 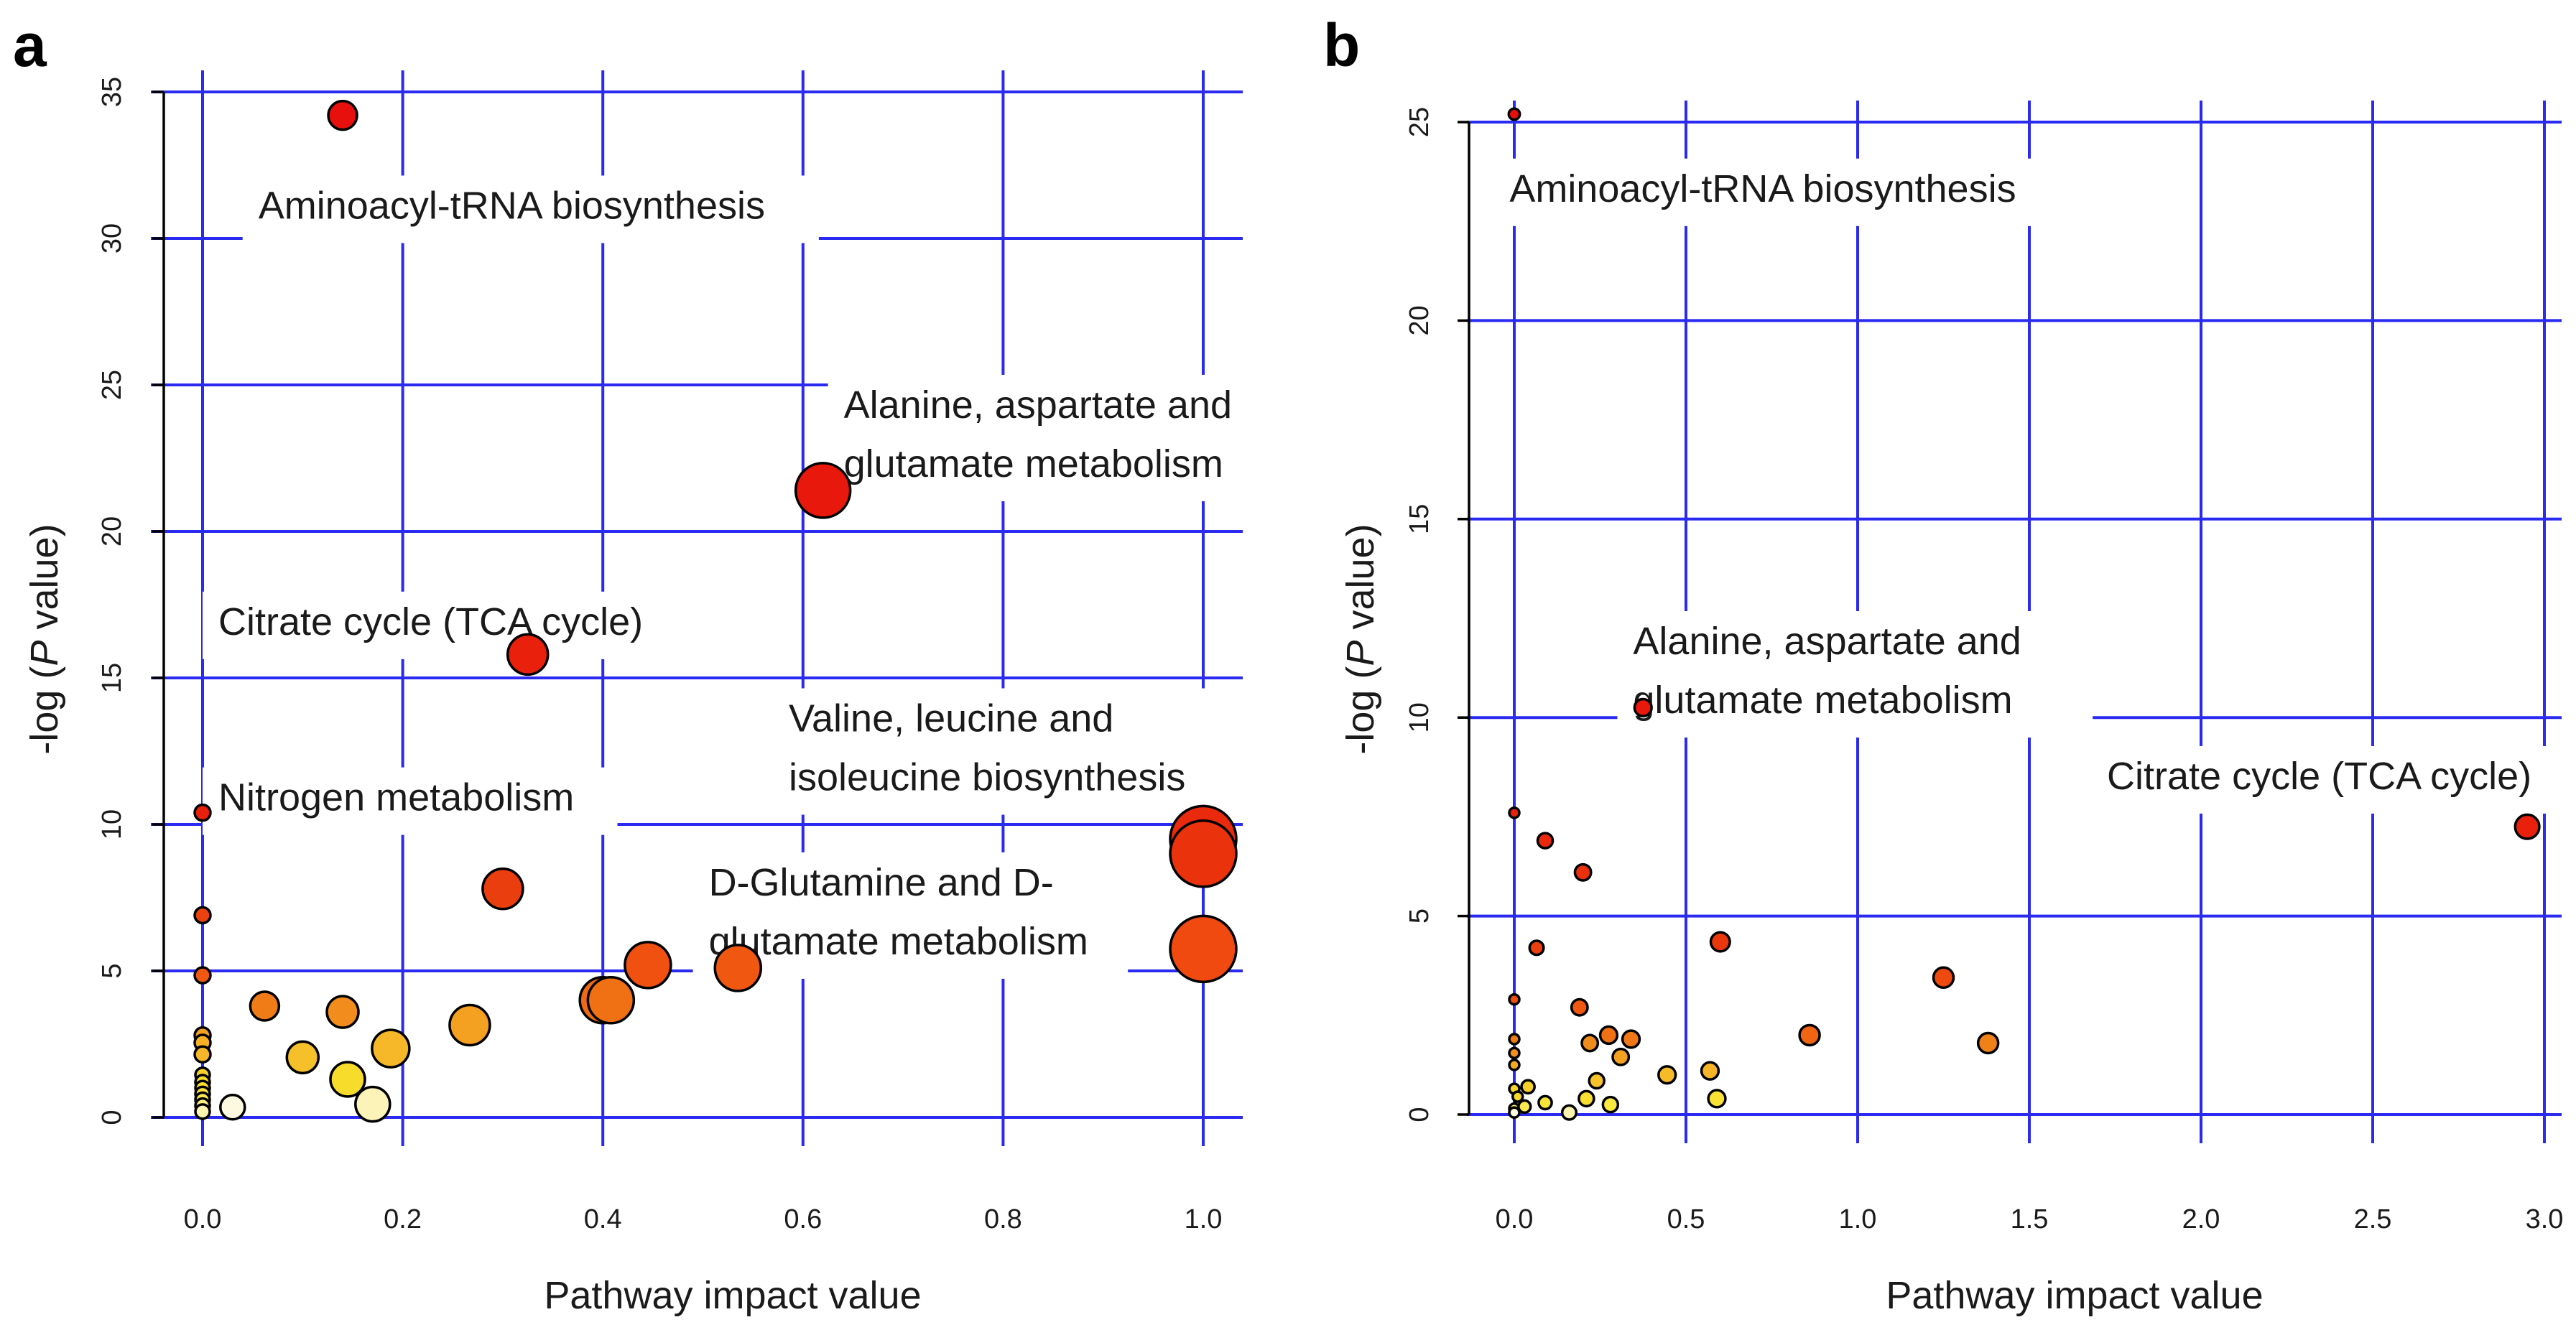 What do you see at coordinates (1038, 405) in the screenshot?
I see `panel-a-annotation-text: Alanine, aspartate and` at bounding box center [1038, 405].